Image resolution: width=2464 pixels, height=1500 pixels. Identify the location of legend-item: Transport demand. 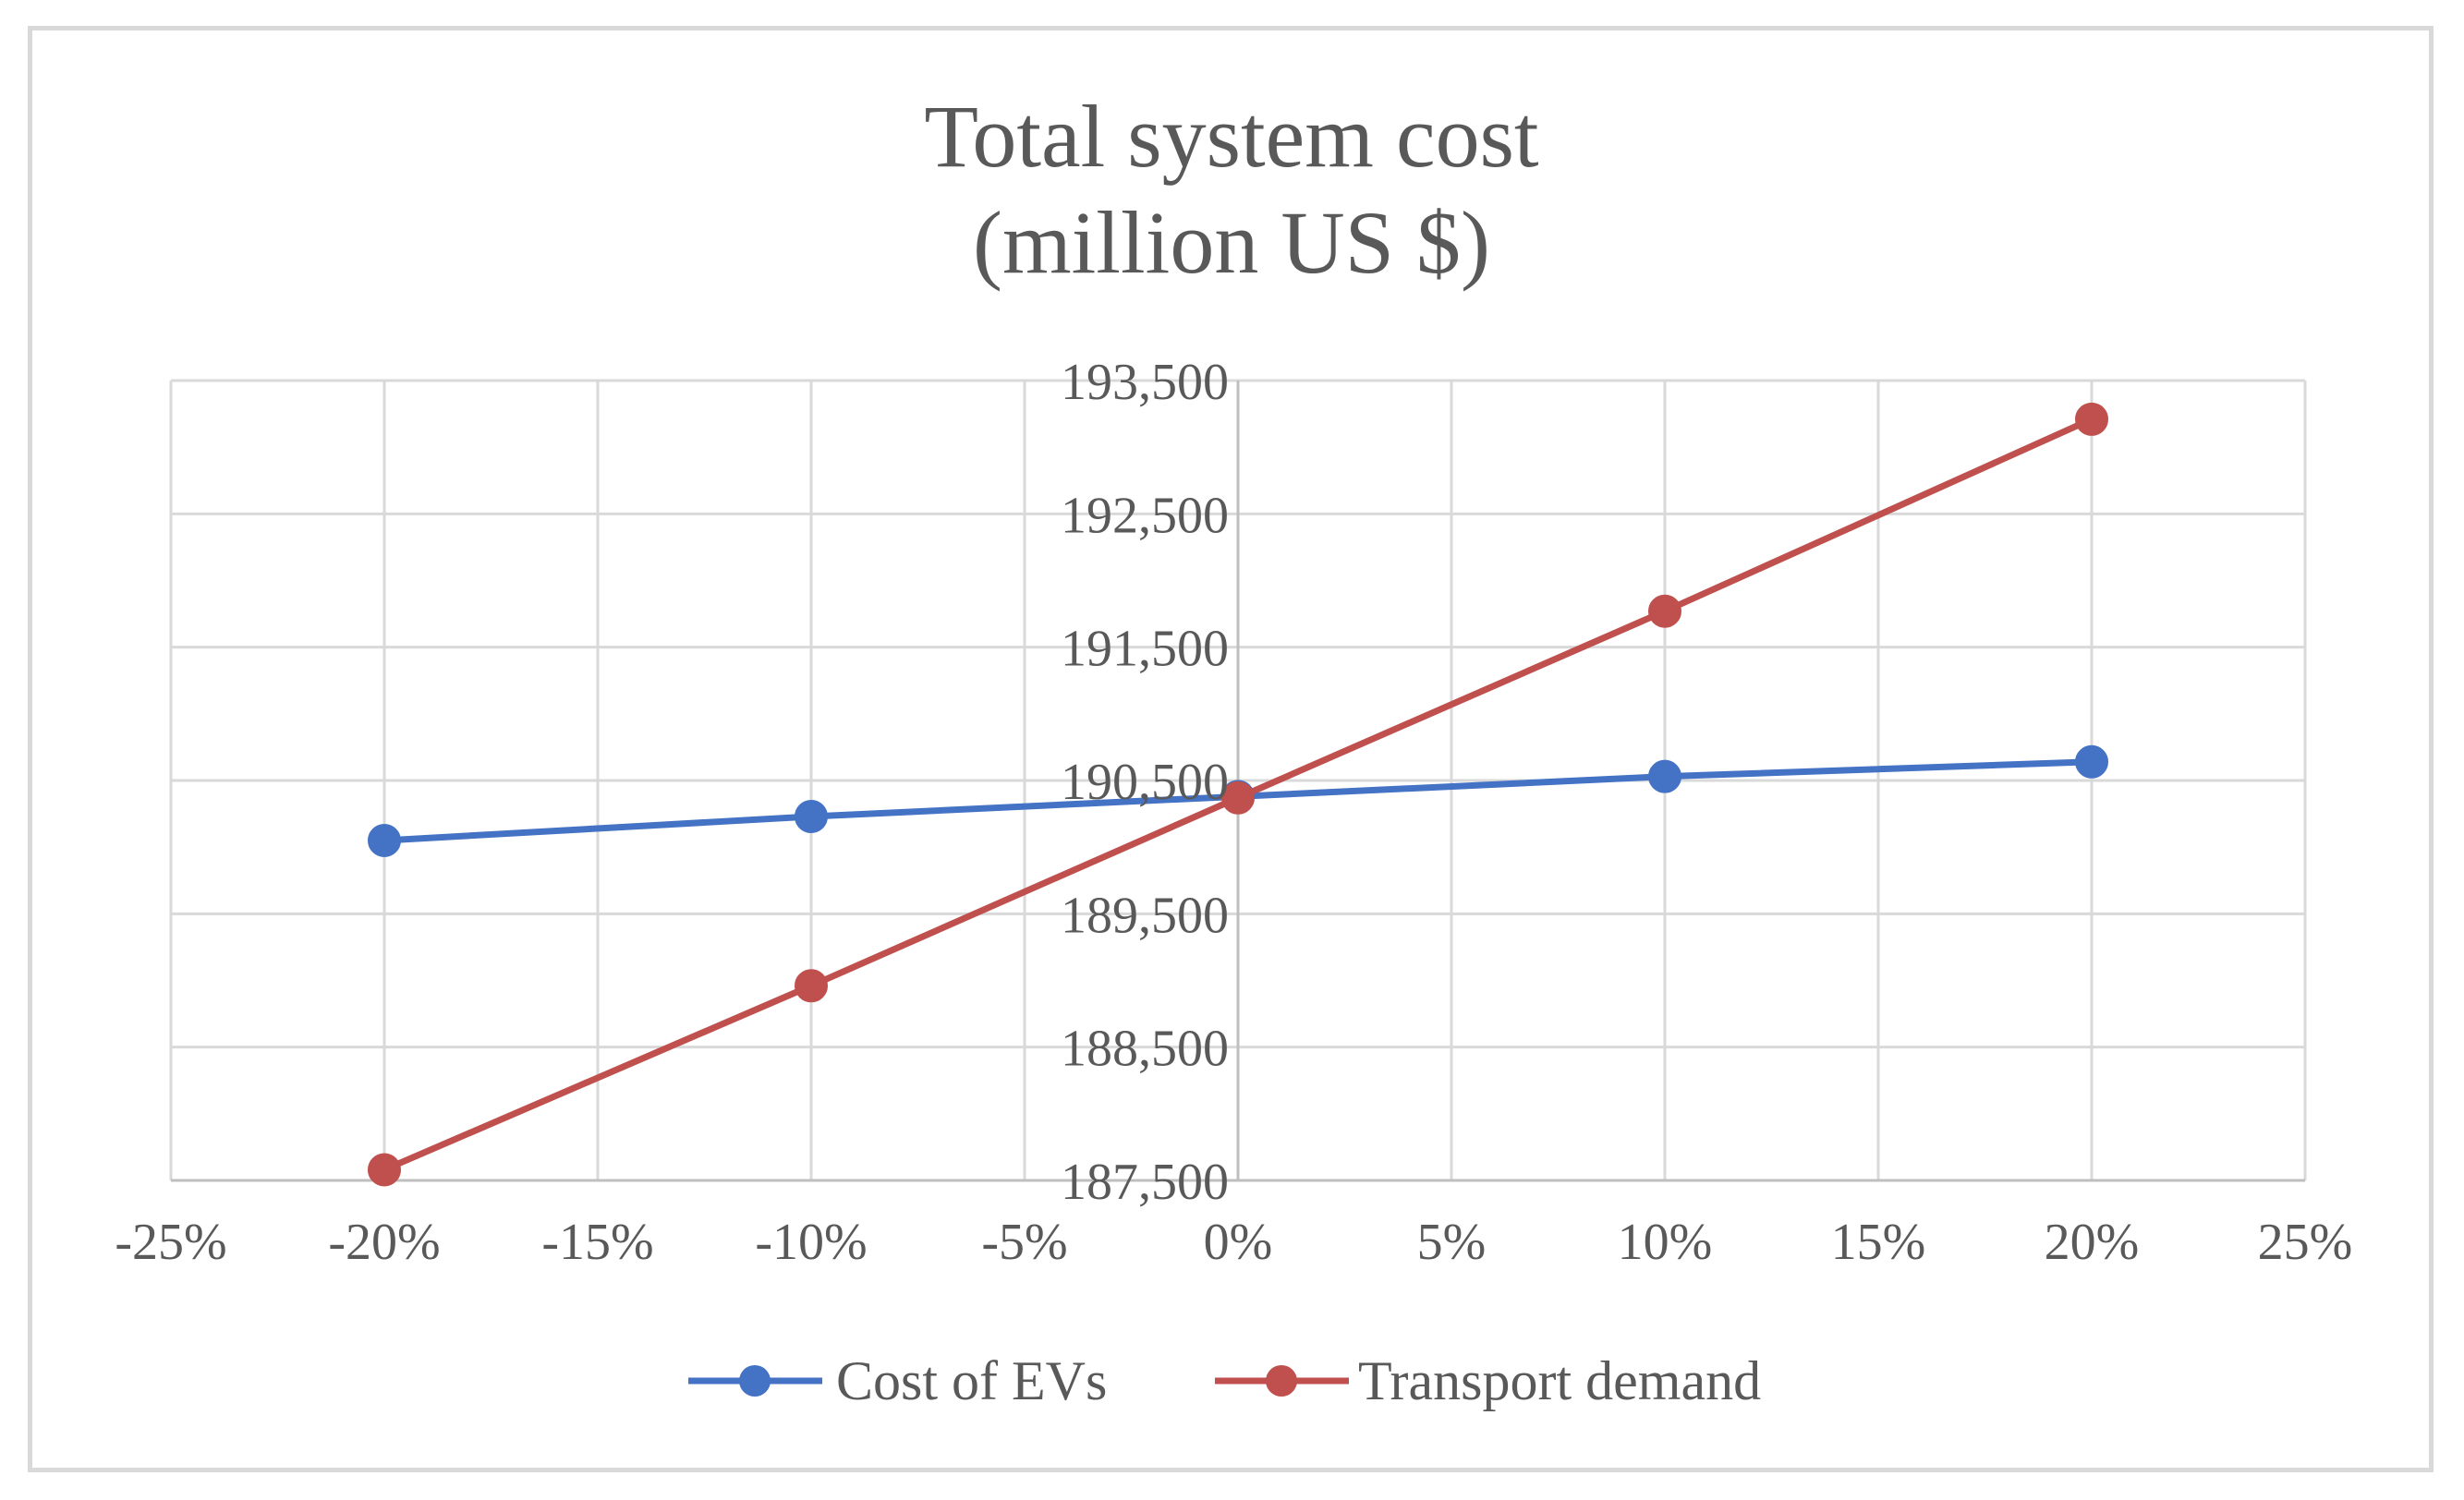
(1488, 1380).